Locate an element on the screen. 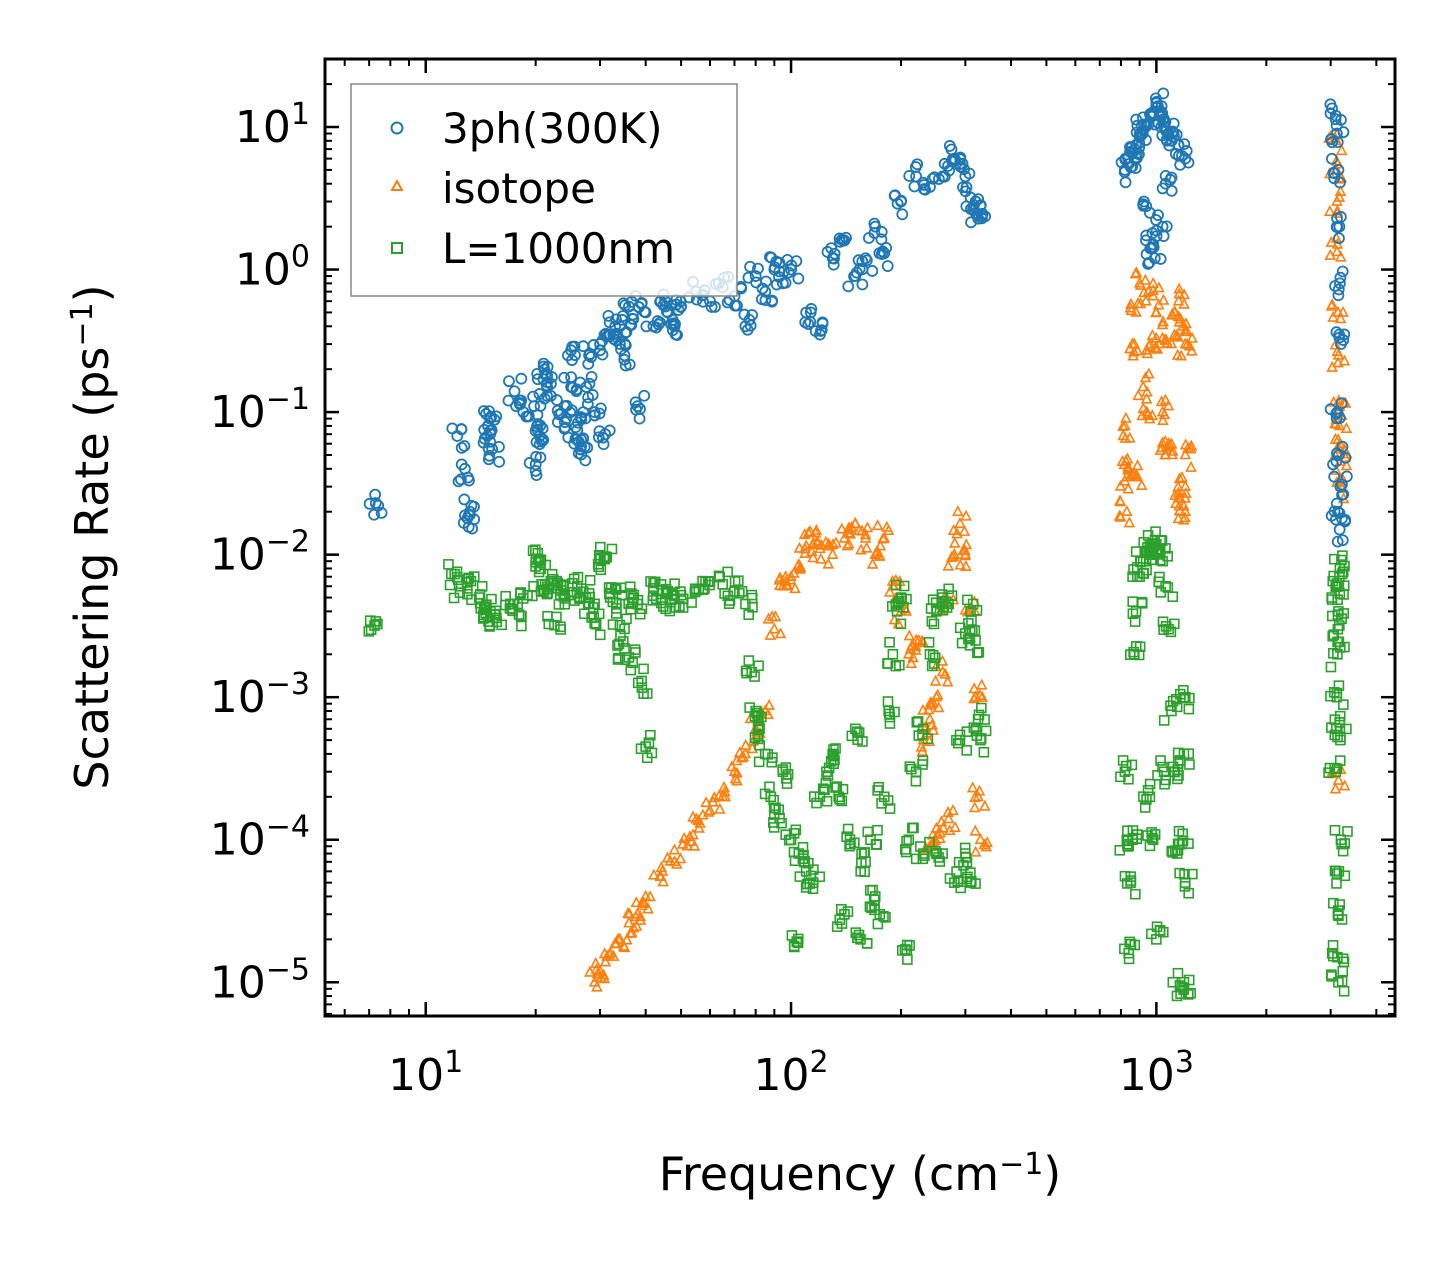 This screenshot has width=1455, height=1265. legend-marker-isotope is located at coordinates (397, 184).